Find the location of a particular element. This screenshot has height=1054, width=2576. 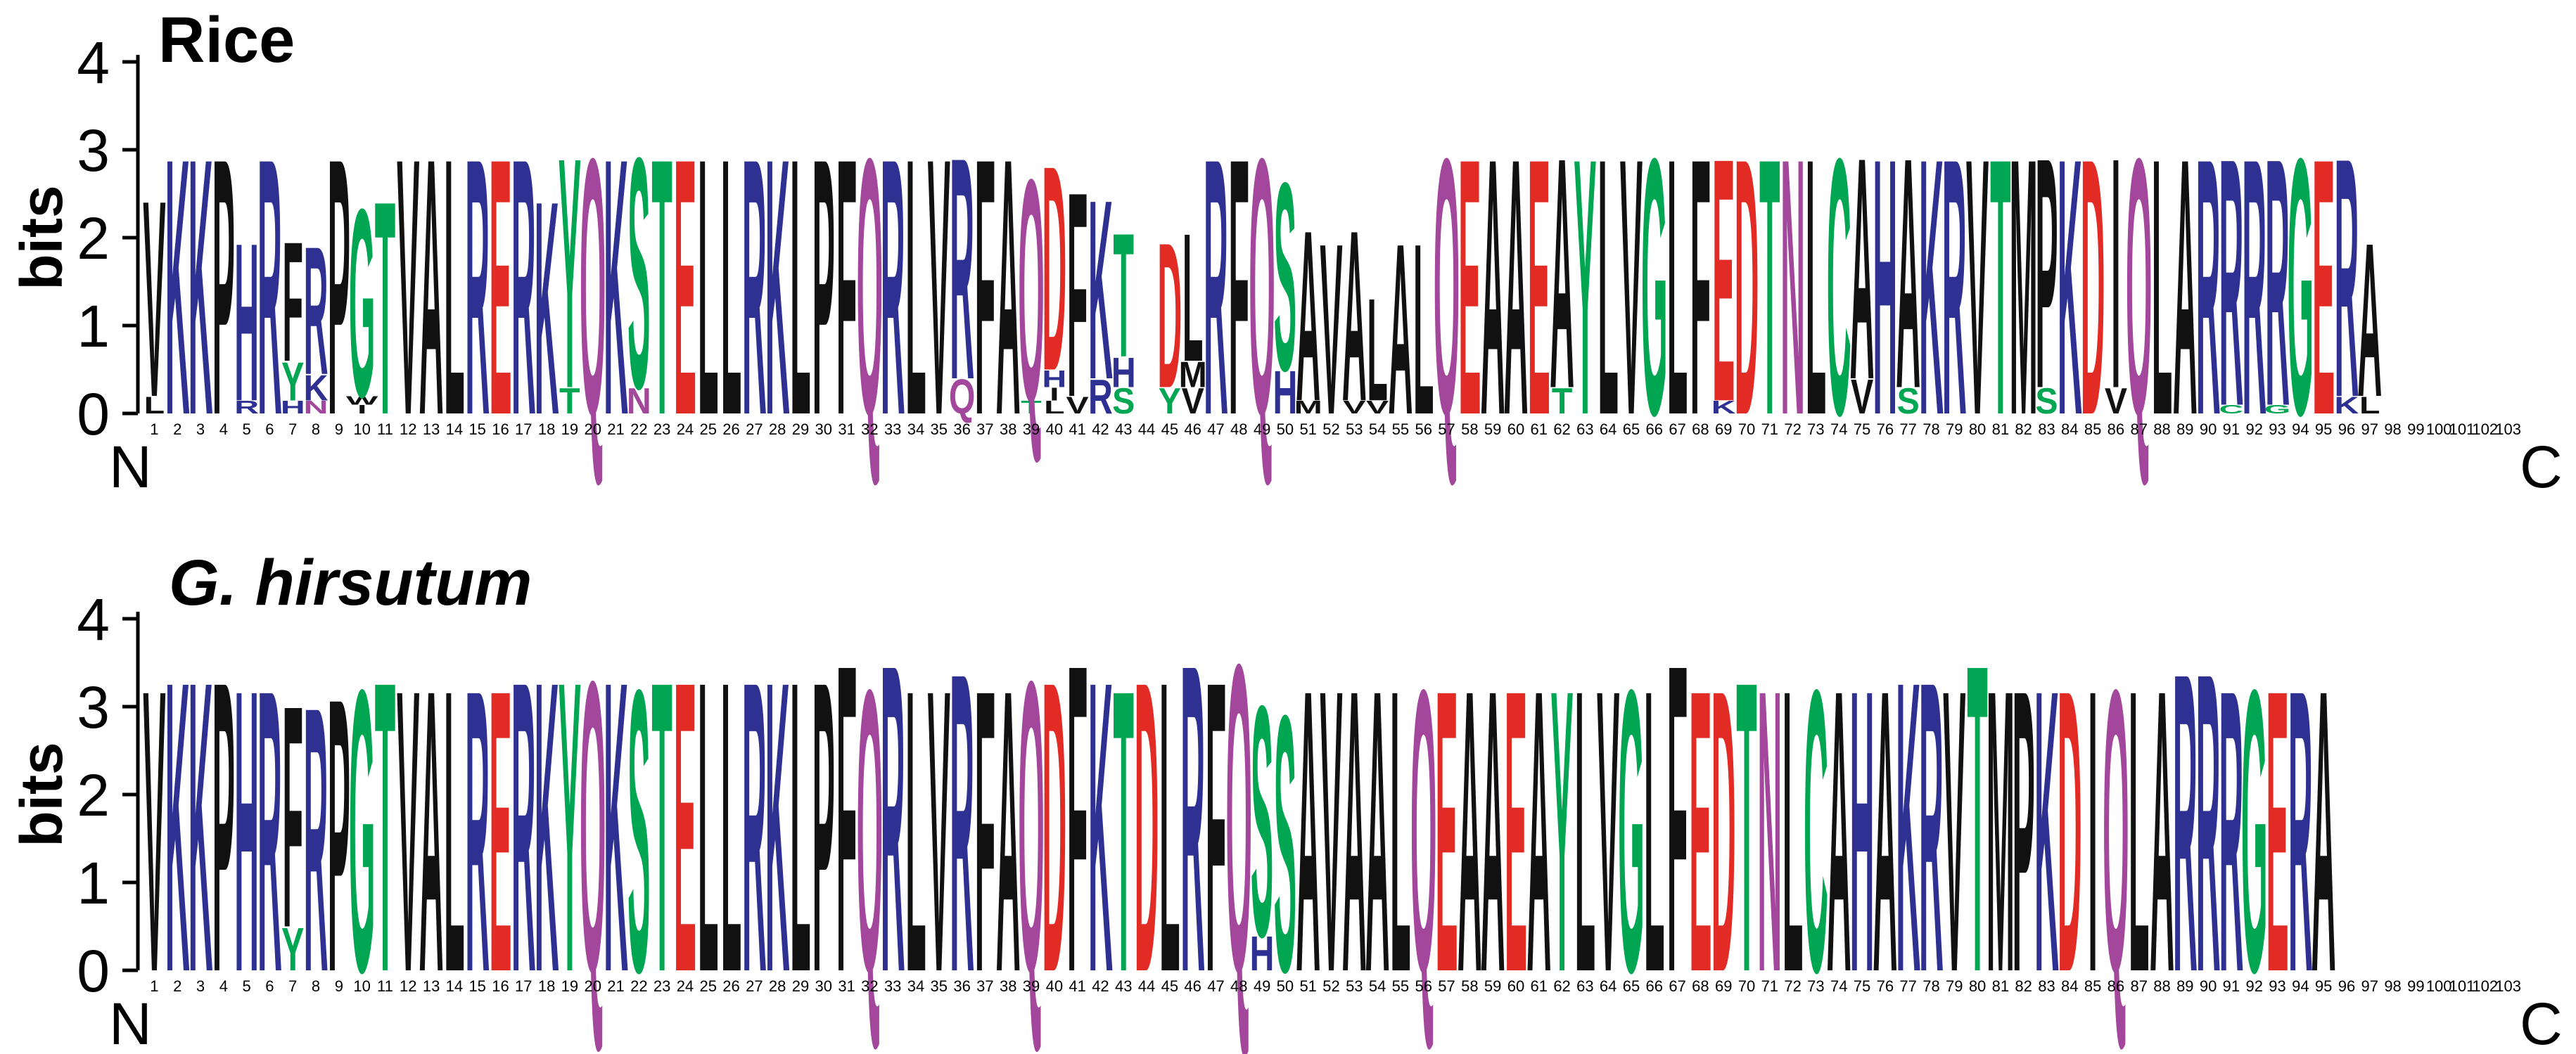

cotton-logo-letter: T is located at coordinates (1746, 824).